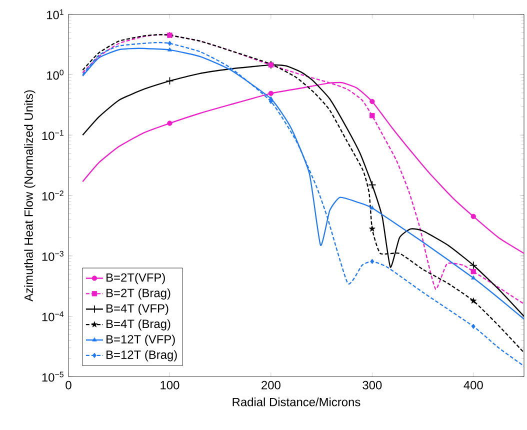  I want to click on y-tick-label: 10$^{0}$, so click(55, 75).